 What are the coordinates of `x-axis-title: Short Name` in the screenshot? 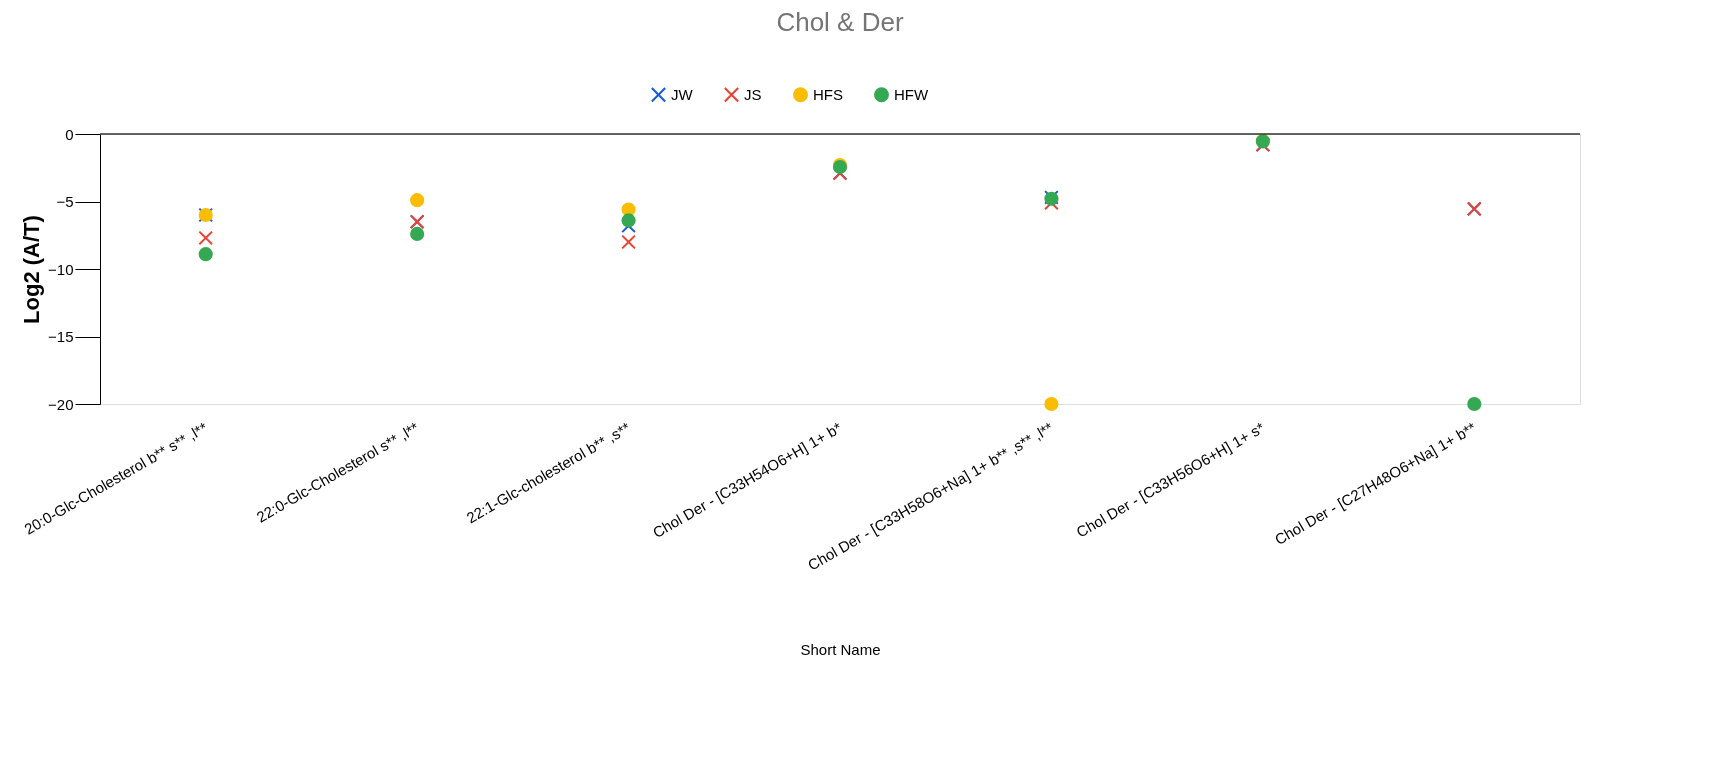 It's located at (840, 650).